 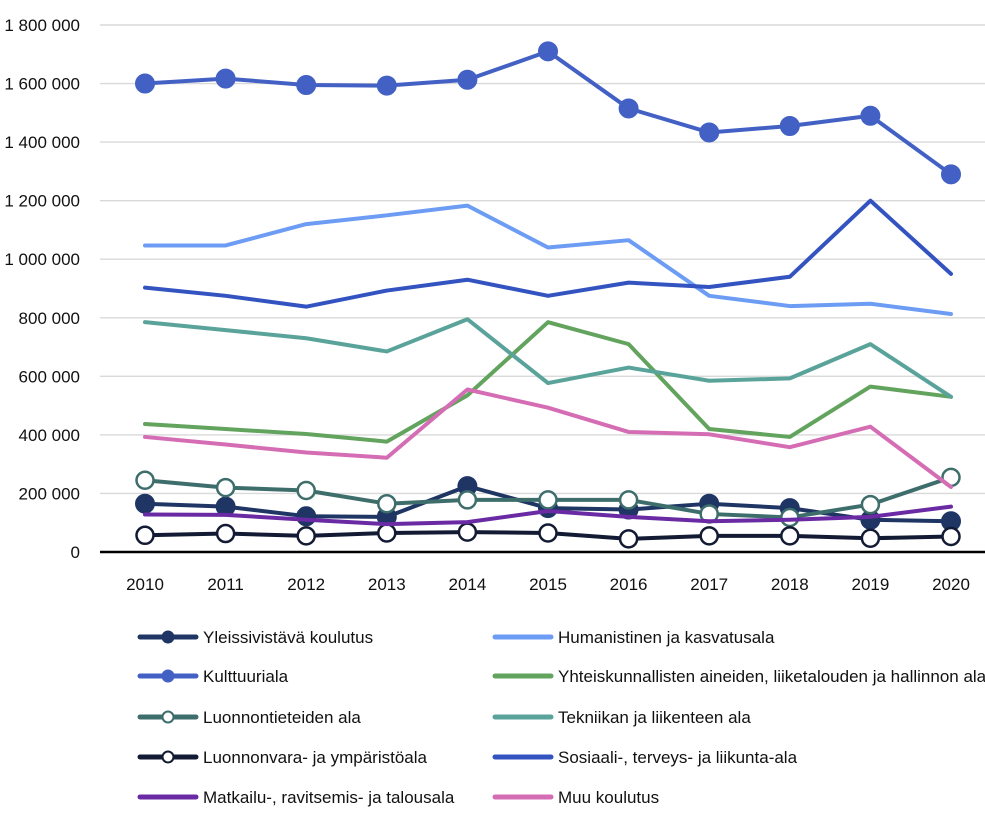 I want to click on x-tick-label: 2018, so click(x=790, y=584).